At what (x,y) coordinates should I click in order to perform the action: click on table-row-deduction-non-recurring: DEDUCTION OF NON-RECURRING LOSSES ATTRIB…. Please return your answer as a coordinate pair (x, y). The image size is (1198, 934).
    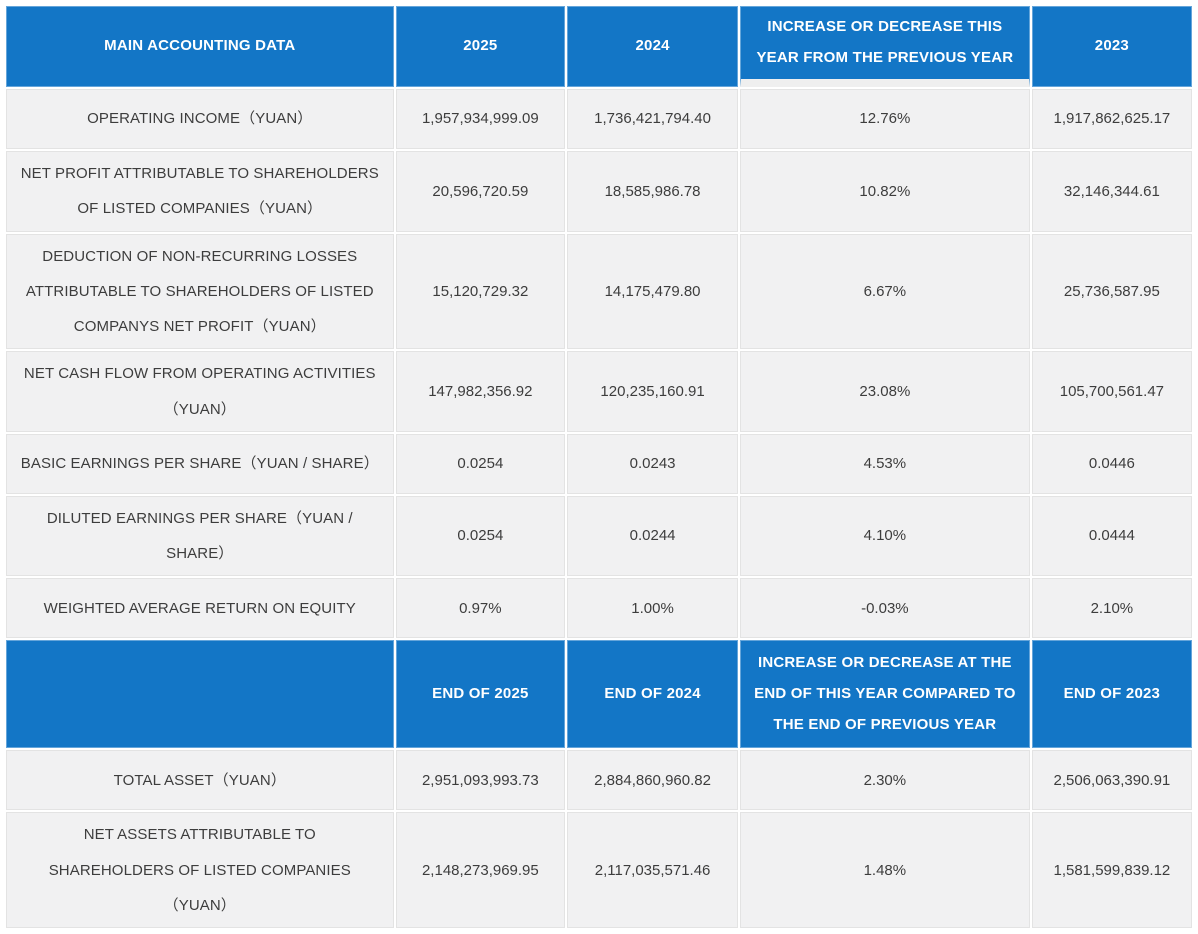
    Looking at the image, I should click on (599, 291).